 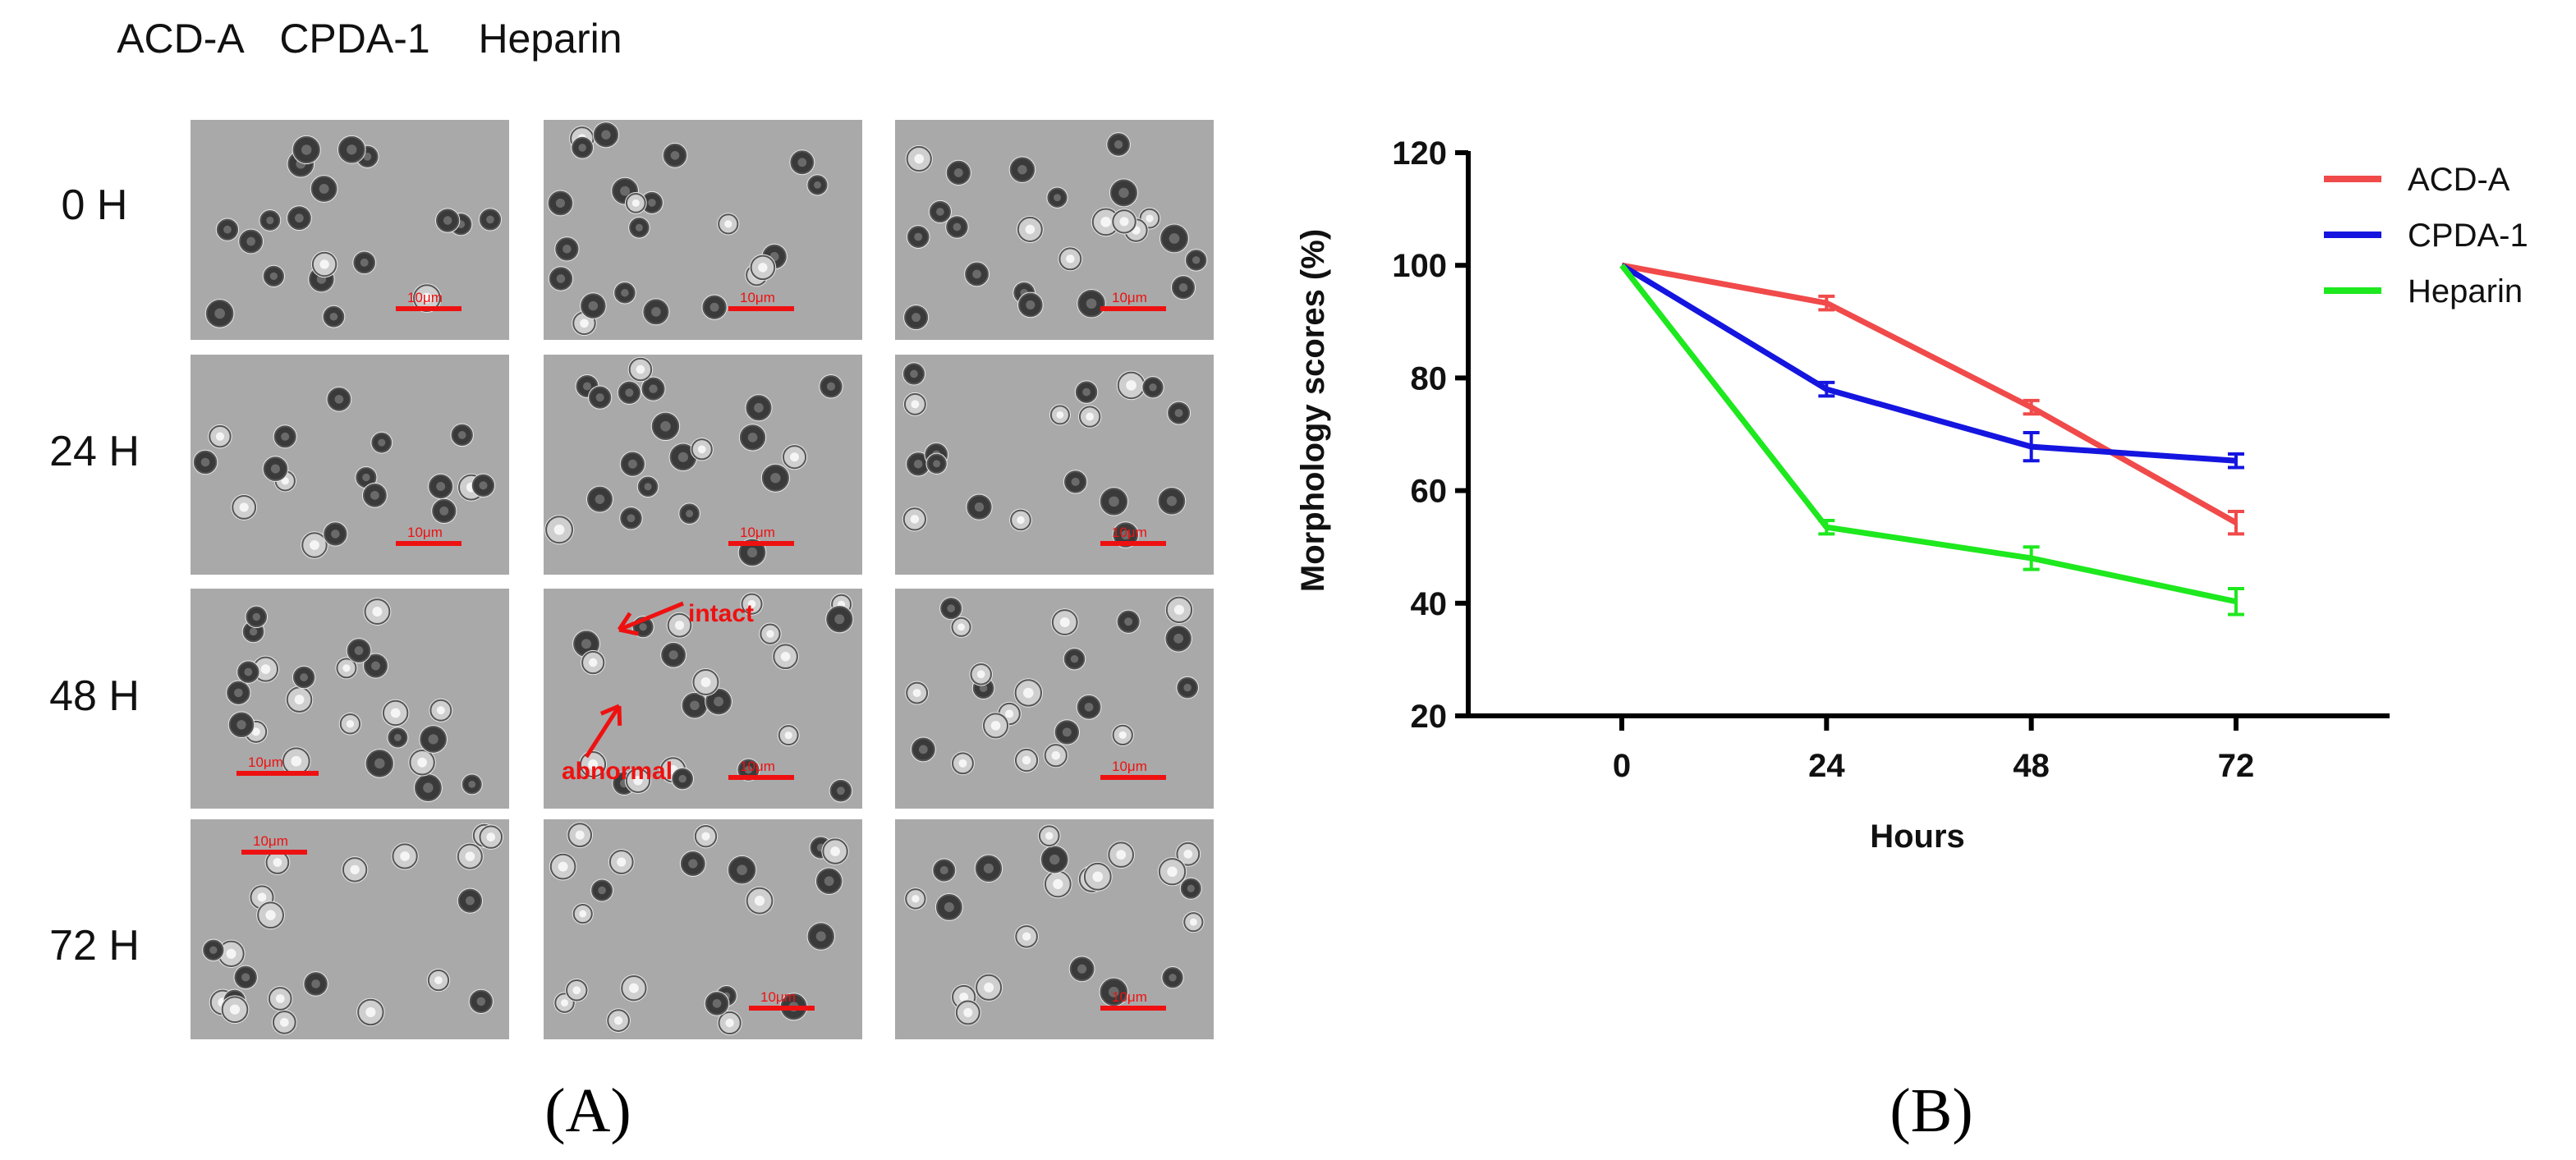 I want to click on intact-arrow, so click(x=651, y=616).